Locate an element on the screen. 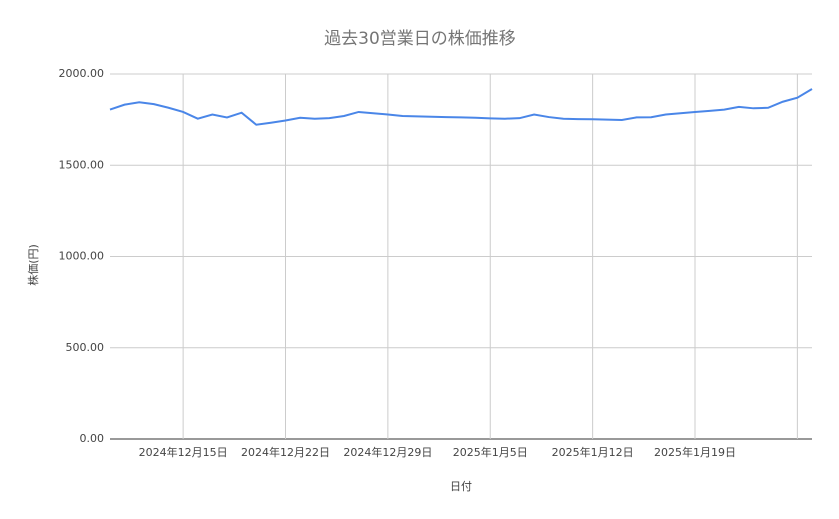 This screenshot has width=839, height=519. y-tick-label: 2000.00 is located at coordinates (82, 73).